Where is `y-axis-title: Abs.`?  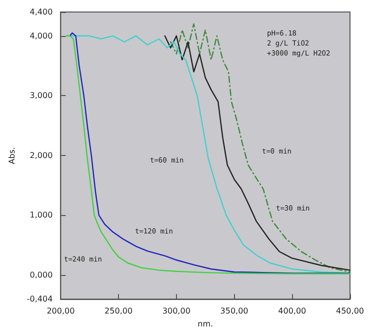
y-axis-title: Abs. is located at coordinates (12, 155).